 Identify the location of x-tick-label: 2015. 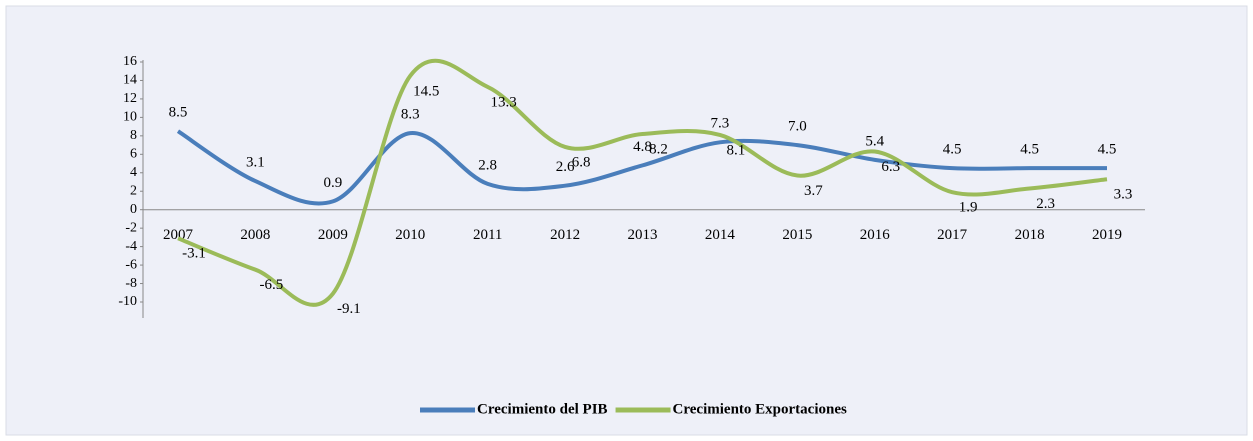
(797, 235).